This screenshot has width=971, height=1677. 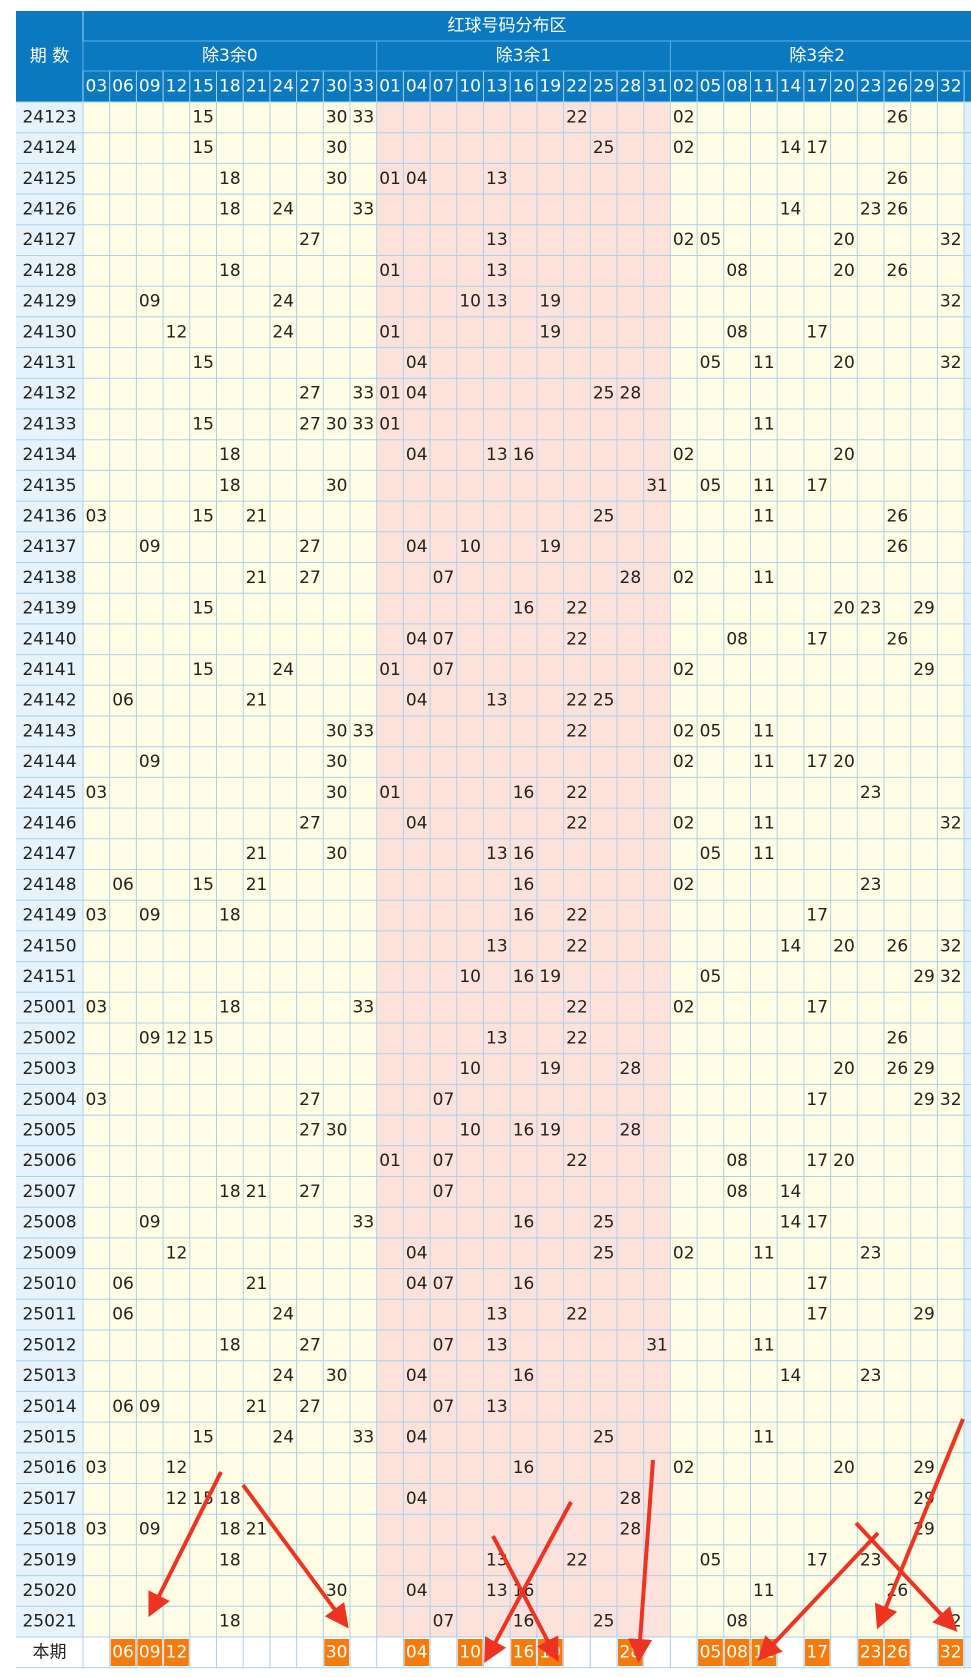 What do you see at coordinates (177, 1038) in the screenshot?
I see `drawn-number: 12` at bounding box center [177, 1038].